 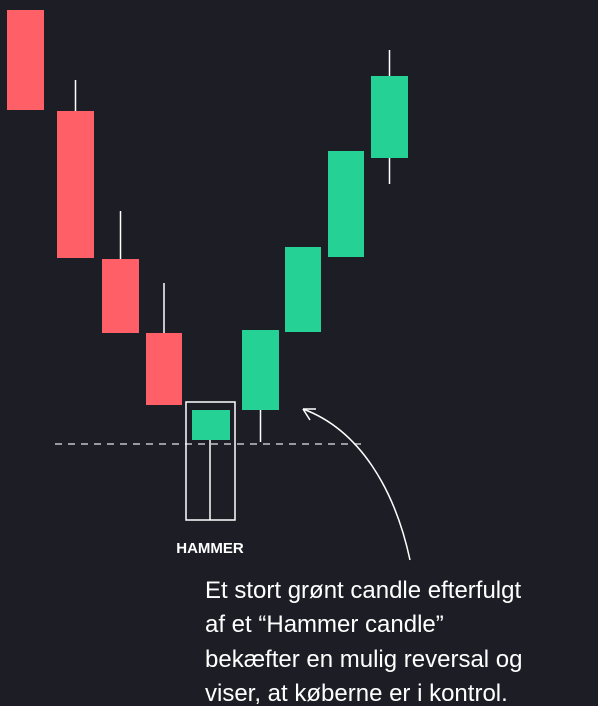 I want to click on arrow-head, so click(x=309, y=414).